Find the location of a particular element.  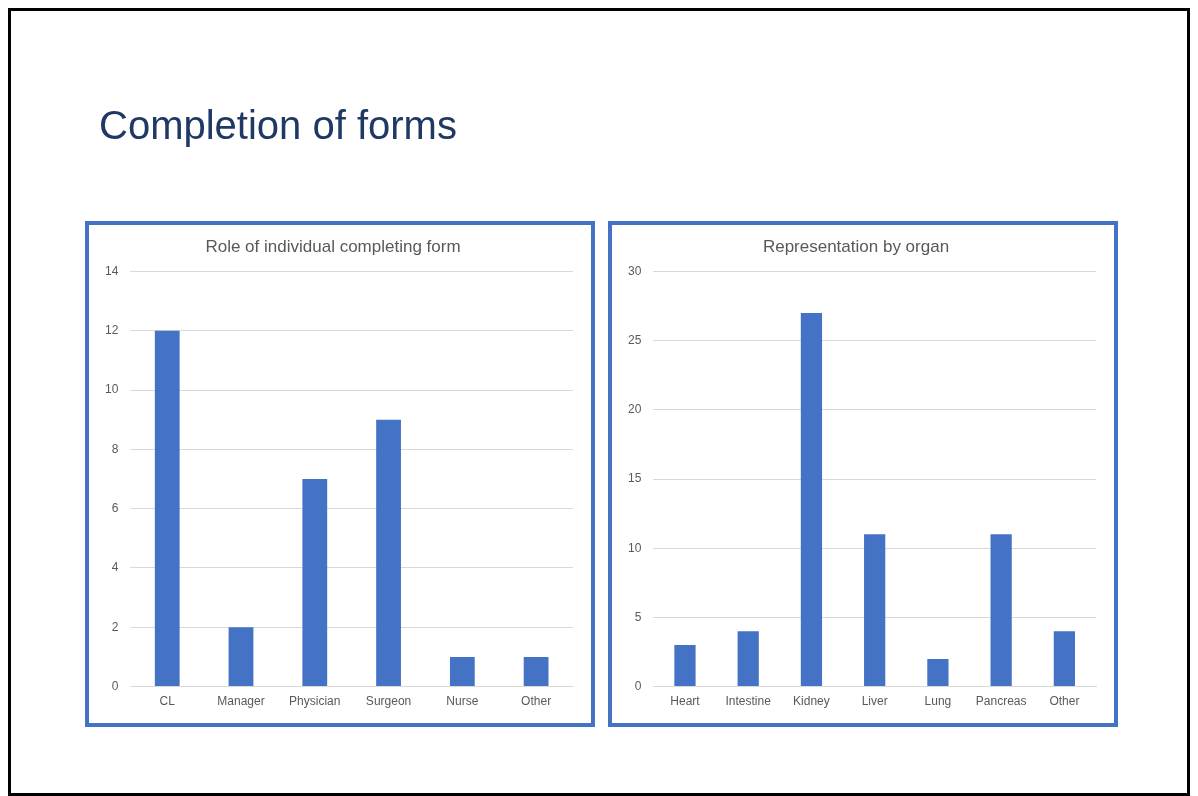

y-tick-label: 5 is located at coordinates (638, 616).